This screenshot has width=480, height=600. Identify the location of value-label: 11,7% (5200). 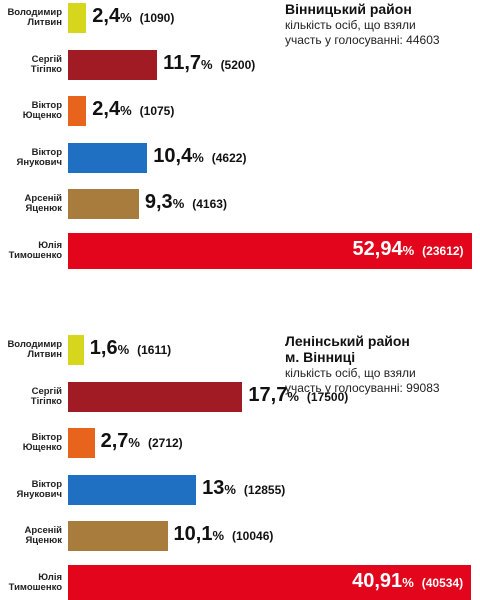
(209, 65).